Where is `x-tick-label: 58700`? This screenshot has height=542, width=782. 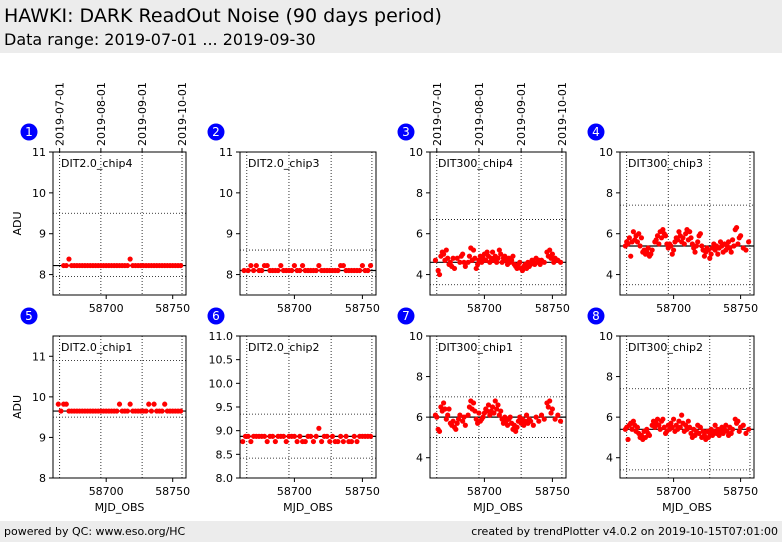 x-tick-label: 58700 is located at coordinates (294, 491).